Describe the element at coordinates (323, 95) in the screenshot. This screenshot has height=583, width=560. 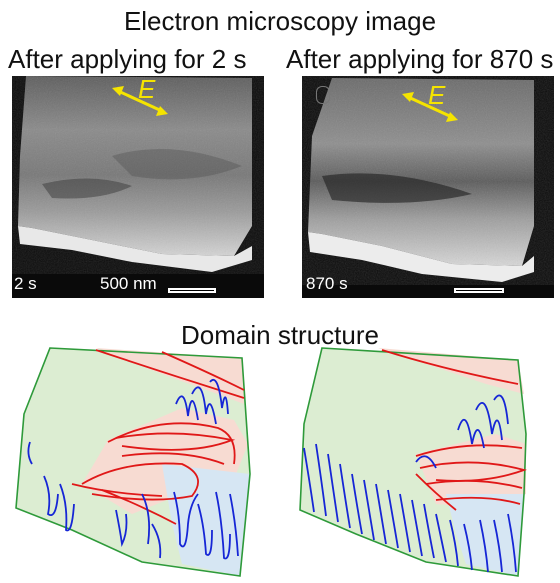
I see `panel-marker` at that location.